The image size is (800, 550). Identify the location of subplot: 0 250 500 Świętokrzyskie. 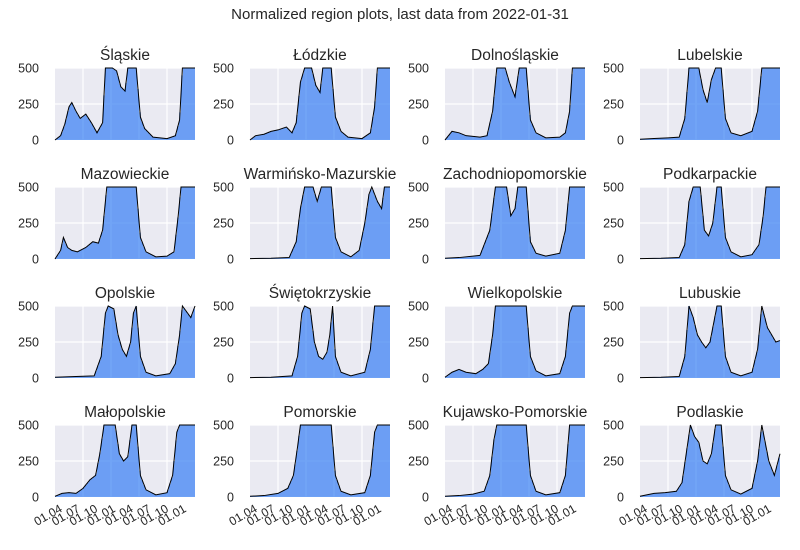
(301, 335).